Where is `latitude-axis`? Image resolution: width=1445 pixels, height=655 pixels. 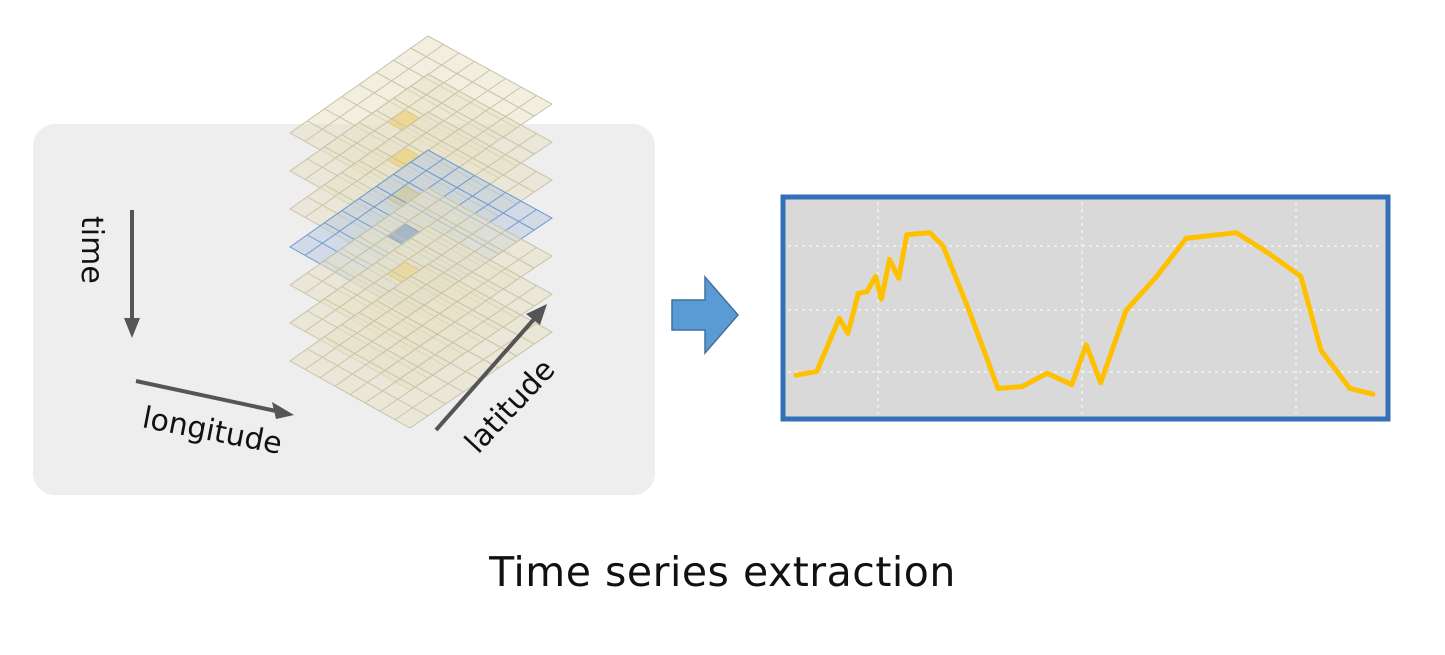
latitude-axis is located at coordinates (490, 368).